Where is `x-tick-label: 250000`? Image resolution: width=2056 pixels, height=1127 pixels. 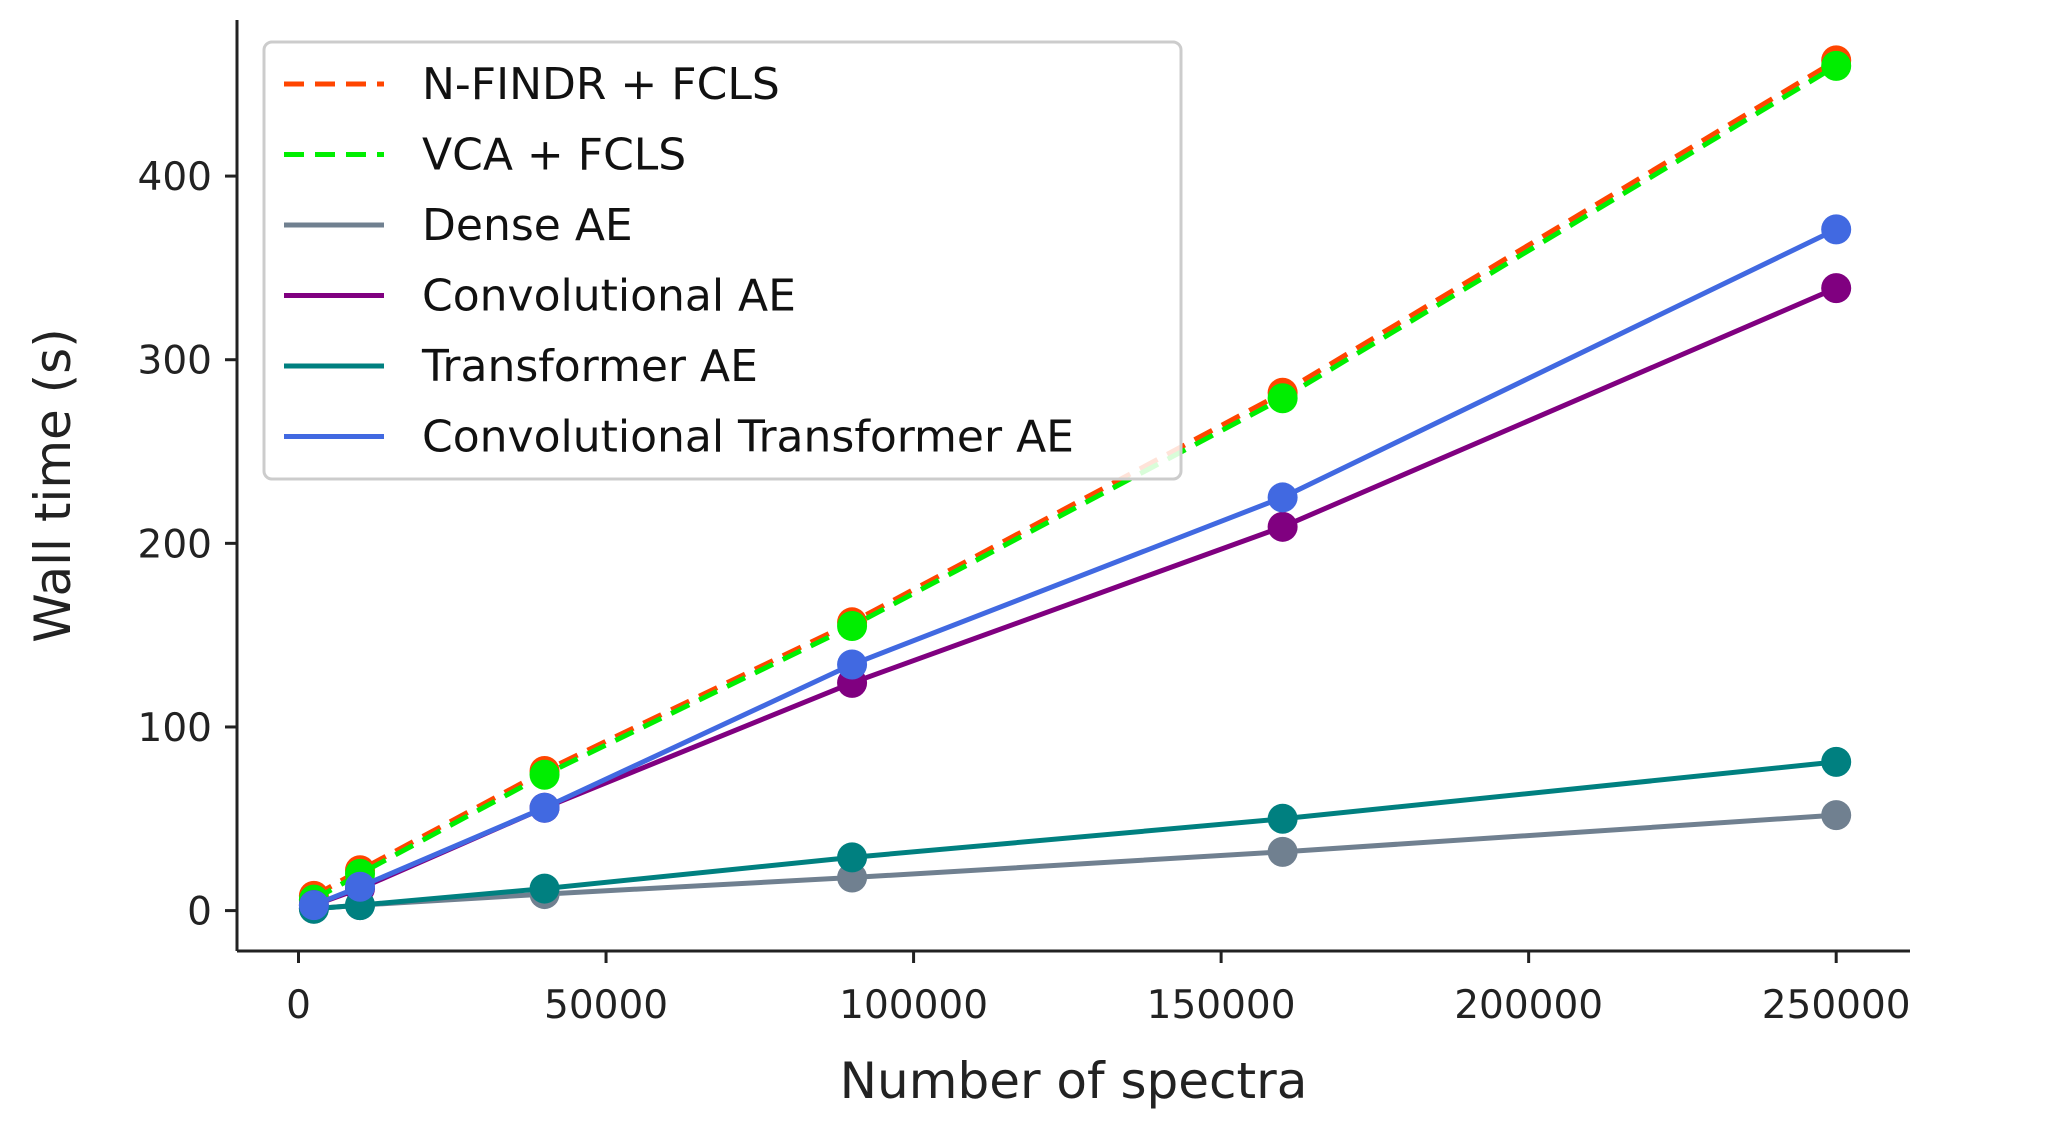 x-tick-label: 250000 is located at coordinates (1836, 1005).